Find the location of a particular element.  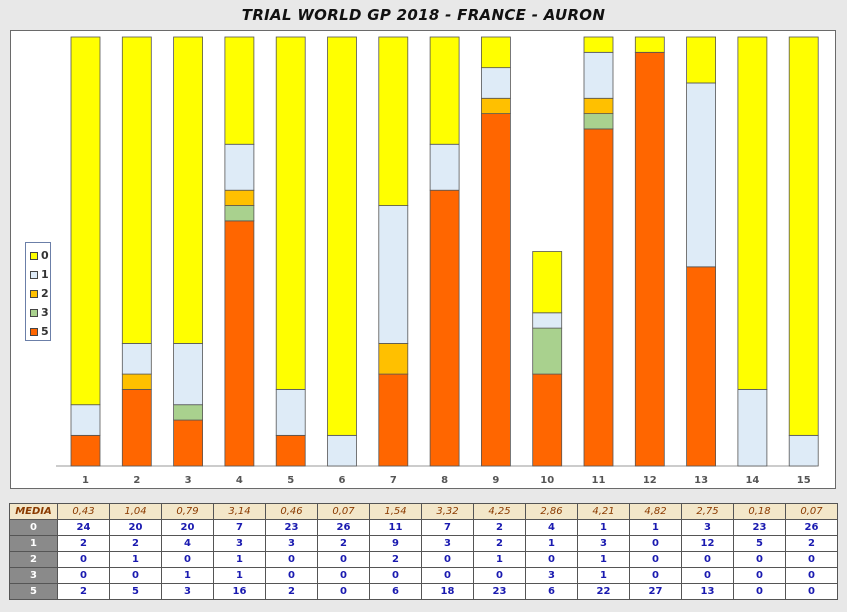

legend-item-5: 5 is located at coordinates (38, 331).